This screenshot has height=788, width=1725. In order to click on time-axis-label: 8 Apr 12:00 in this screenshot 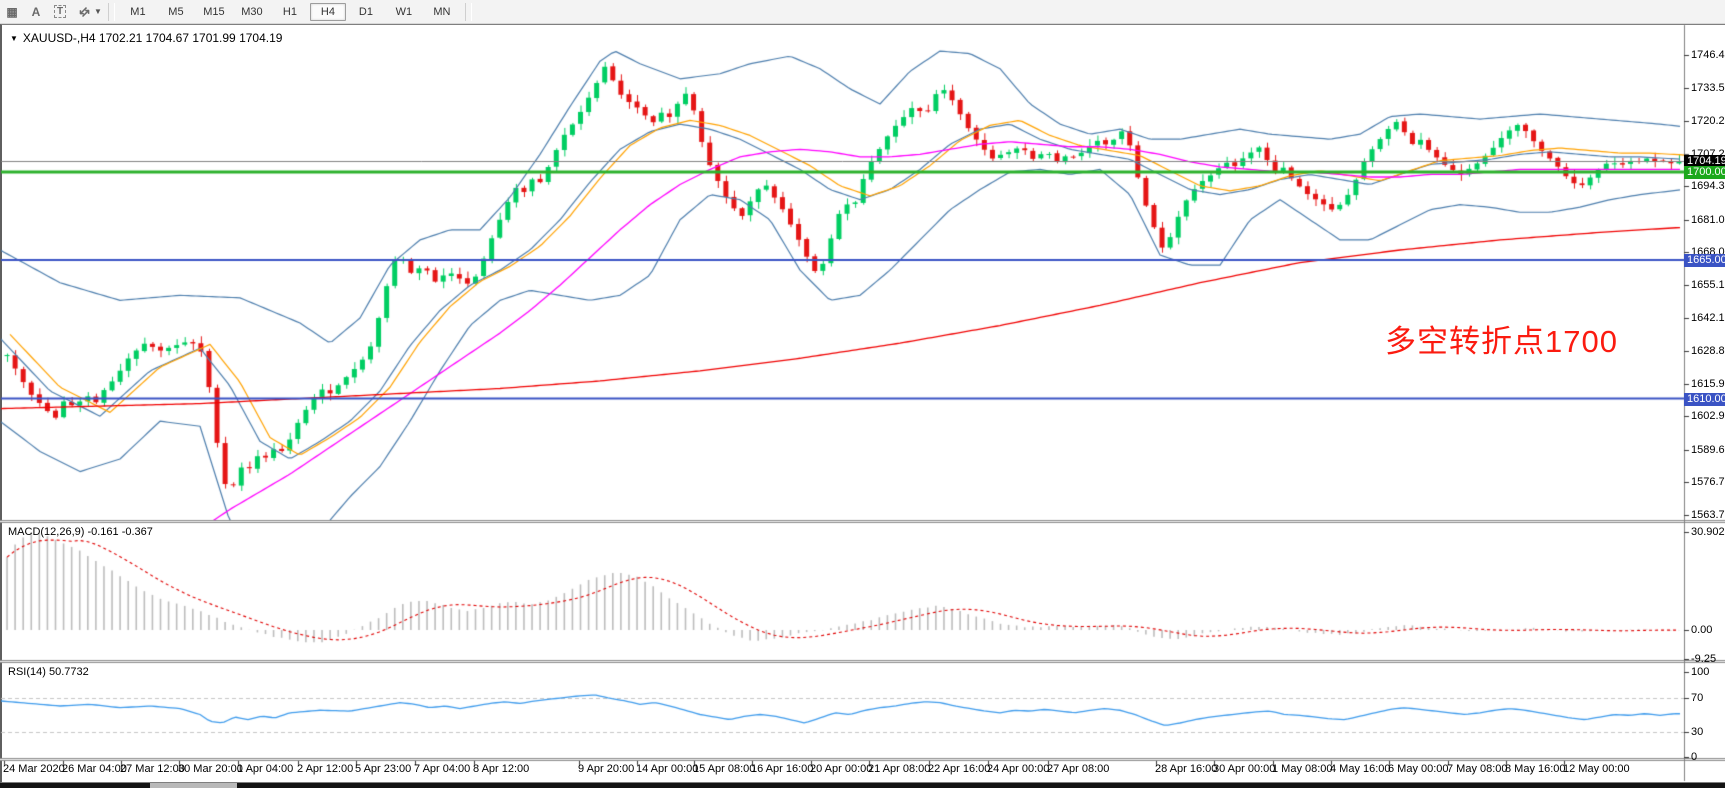, I will do `click(501, 769)`.